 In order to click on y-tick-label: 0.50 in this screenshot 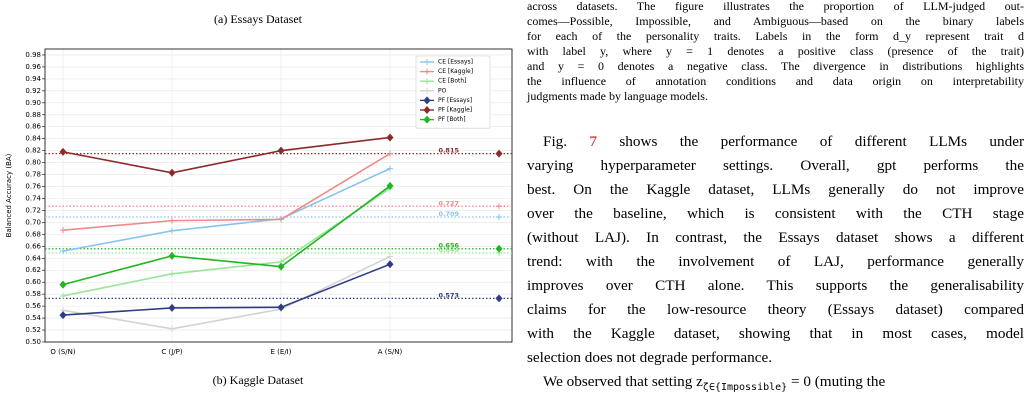, I will do `click(33, 342)`.